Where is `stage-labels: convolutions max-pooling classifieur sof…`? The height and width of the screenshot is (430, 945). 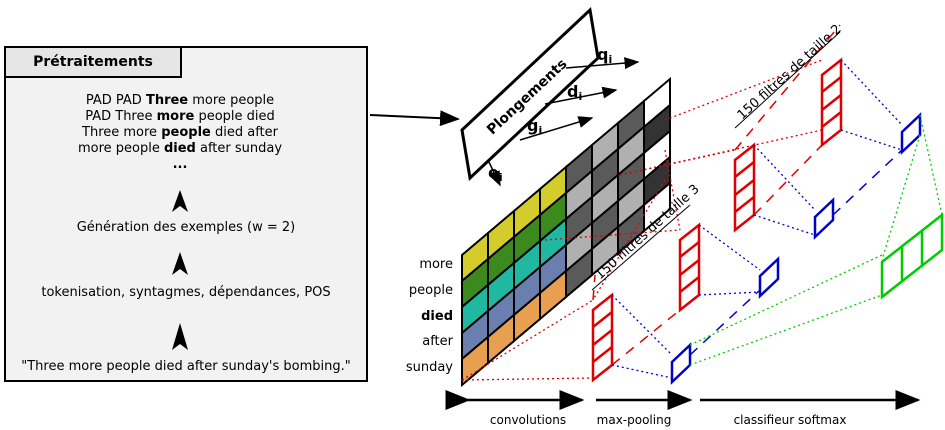
stage-labels: convolutions max-pooling classifieur sof… is located at coordinates (668, 420).